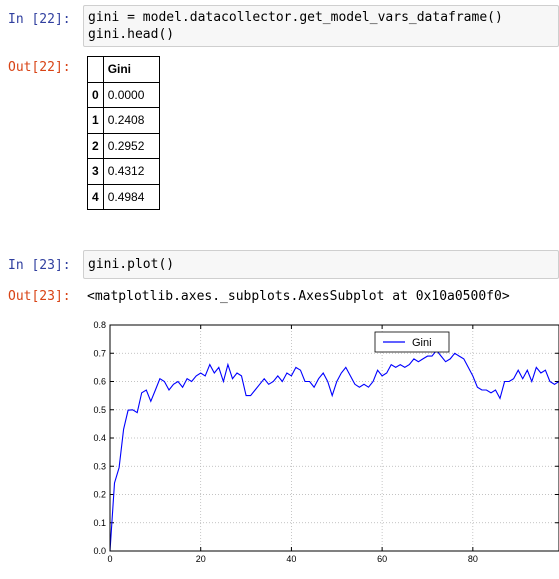 The width and height of the screenshot is (559, 579). Describe the element at coordinates (95, 196) in the screenshot. I see `row-index: 4` at that location.